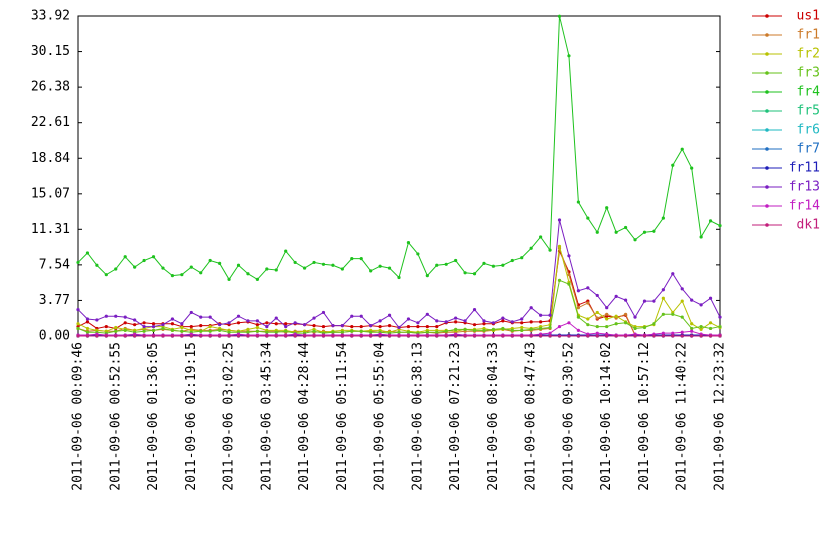 Image resolution: width=840 pixels, height=560 pixels. I want to click on y-tick-label: 0.00, so click(54, 336).